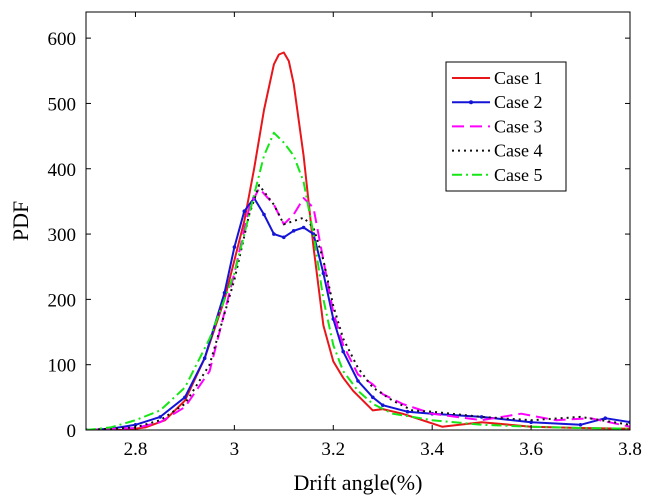 The image size is (650, 497). Describe the element at coordinates (471, 102) in the screenshot. I see `legend-marker` at that location.